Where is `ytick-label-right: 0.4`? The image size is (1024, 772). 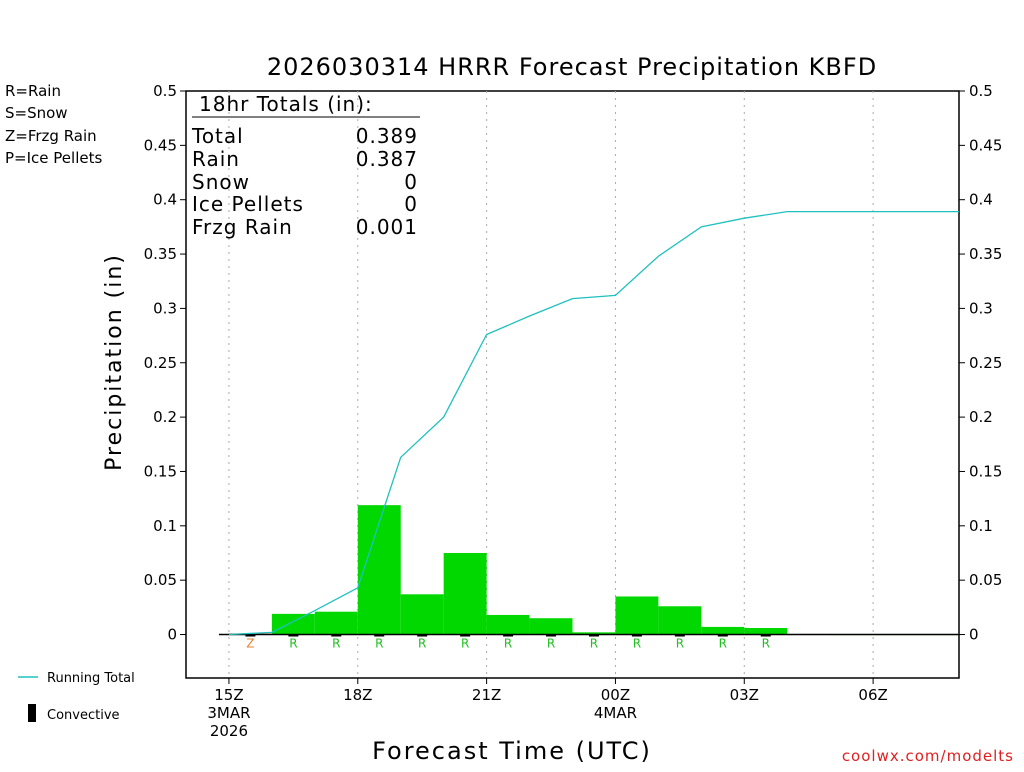 ytick-label-right: 0.4 is located at coordinates (981, 200).